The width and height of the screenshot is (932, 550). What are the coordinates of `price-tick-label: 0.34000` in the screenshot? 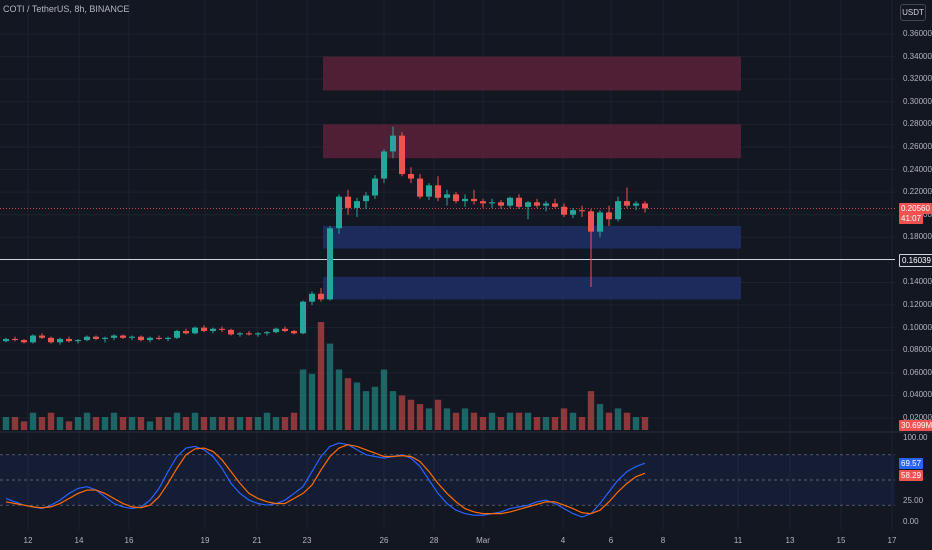 It's located at (917, 56).